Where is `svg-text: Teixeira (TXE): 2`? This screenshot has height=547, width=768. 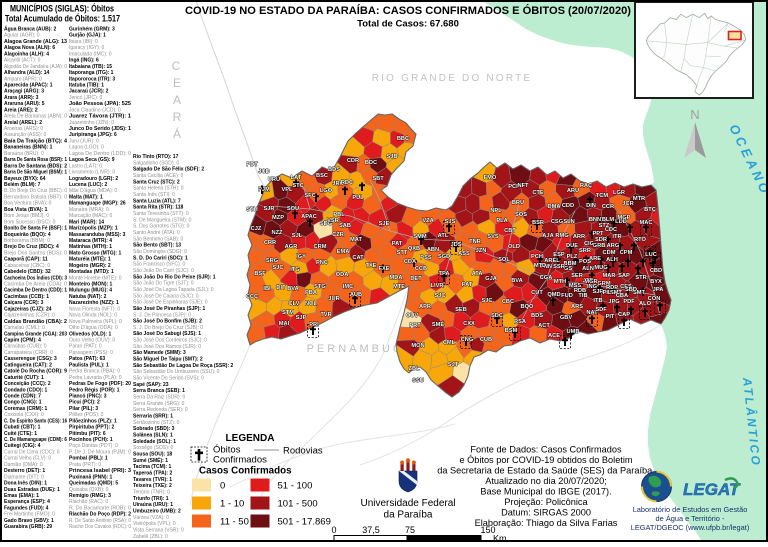
svg-text: Teixeira (TXE): 2 is located at coordinates (152, 486).